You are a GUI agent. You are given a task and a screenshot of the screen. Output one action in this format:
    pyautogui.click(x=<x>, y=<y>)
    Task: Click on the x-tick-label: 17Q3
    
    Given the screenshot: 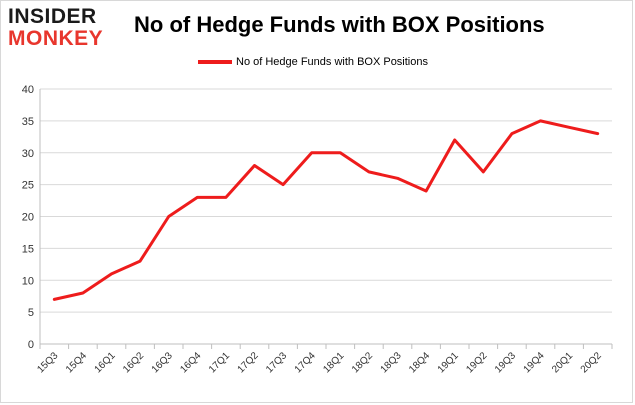 What is the action you would take?
    pyautogui.click(x=276, y=362)
    